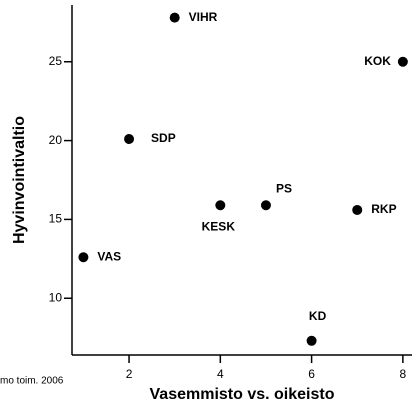  I want to click on point-label: KESK, so click(219, 226).